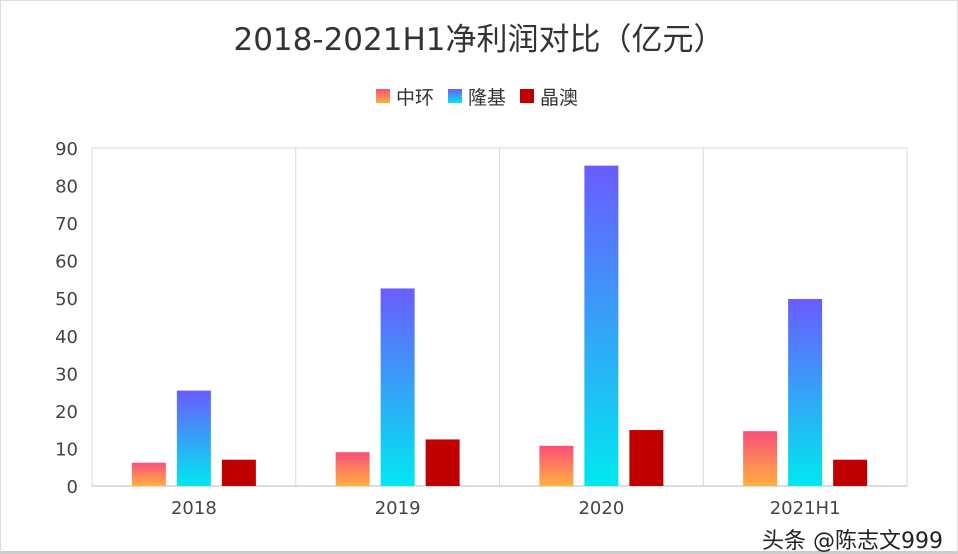 This screenshot has width=958, height=554. I want to click on y-tick-label: 30, so click(66, 374).